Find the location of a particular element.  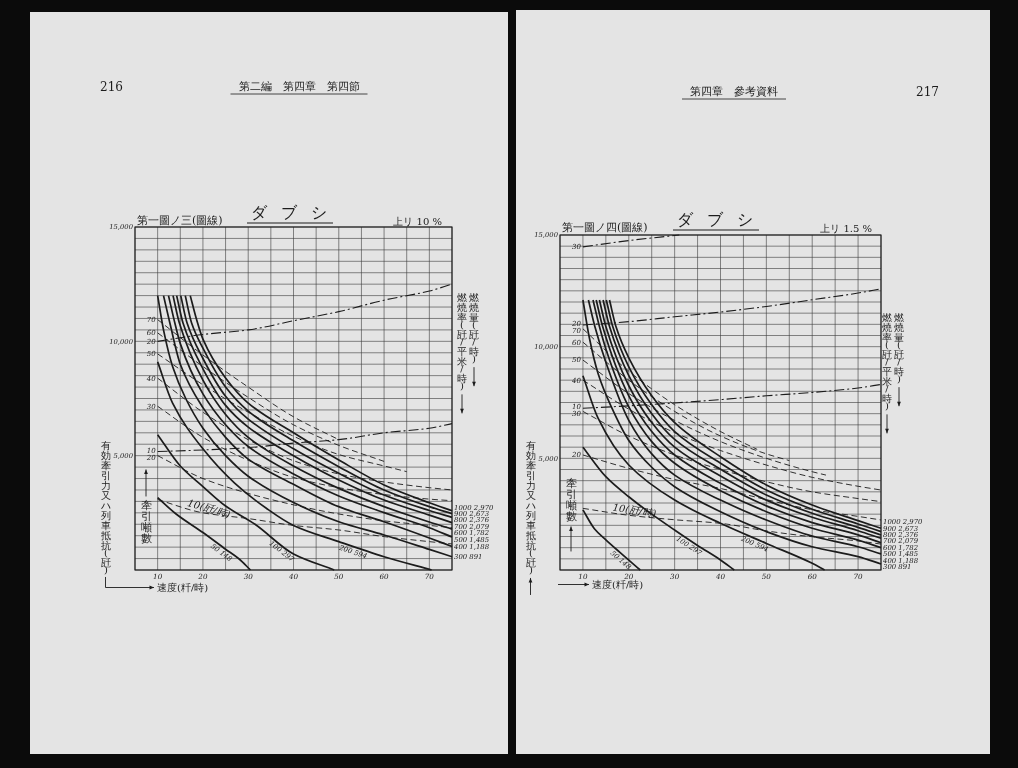

text: 217 is located at coordinates (927, 92).